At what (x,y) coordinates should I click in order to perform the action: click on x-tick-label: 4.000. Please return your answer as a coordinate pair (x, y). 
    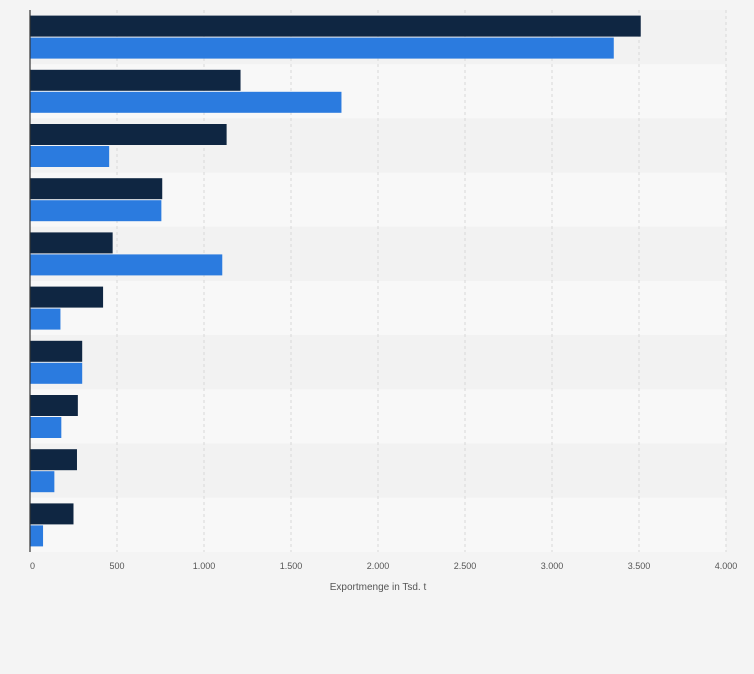
    Looking at the image, I should click on (726, 566).